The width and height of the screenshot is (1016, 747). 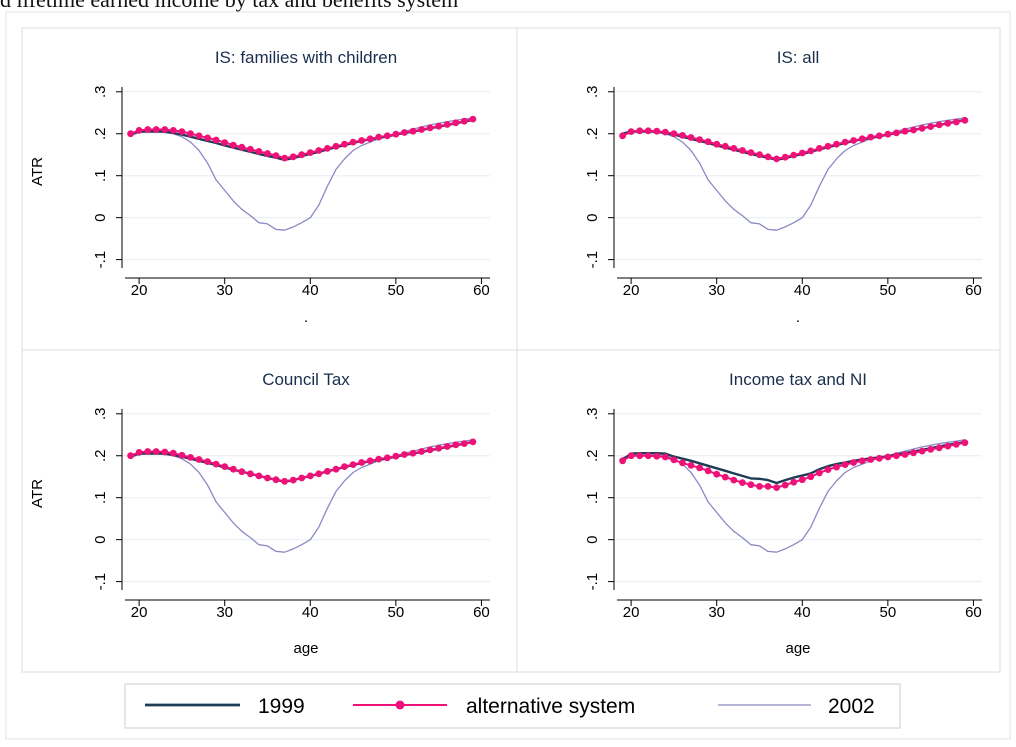 I want to click on legend-label: alternative system, so click(x=550, y=706).